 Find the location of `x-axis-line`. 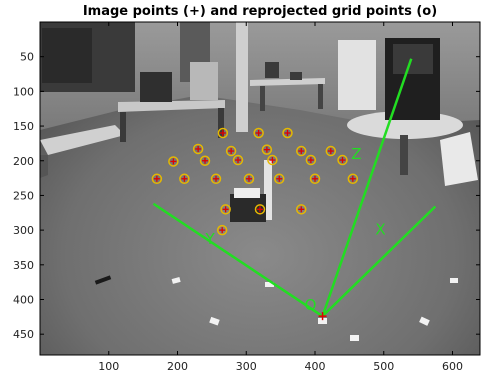

x-axis-line is located at coordinates (379, 261).